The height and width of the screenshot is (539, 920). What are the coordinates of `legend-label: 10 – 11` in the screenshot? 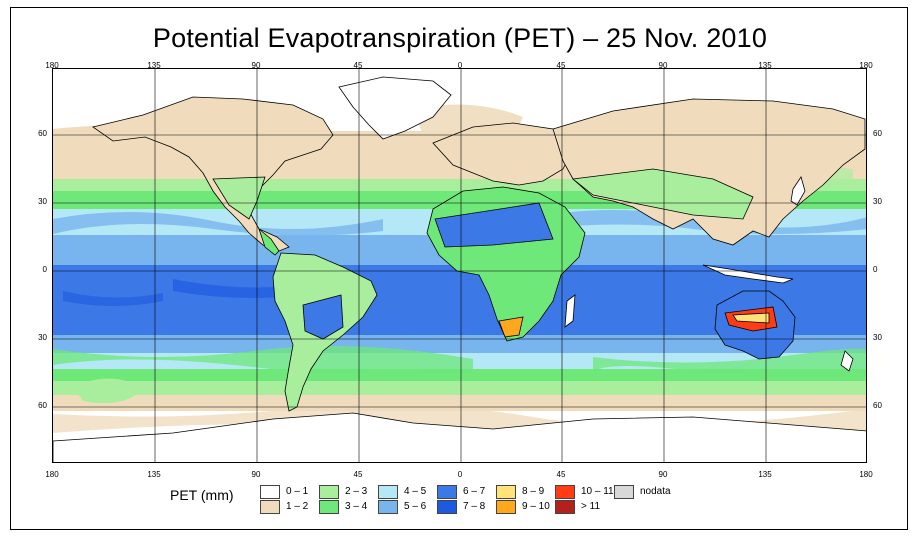 It's located at (597, 491).